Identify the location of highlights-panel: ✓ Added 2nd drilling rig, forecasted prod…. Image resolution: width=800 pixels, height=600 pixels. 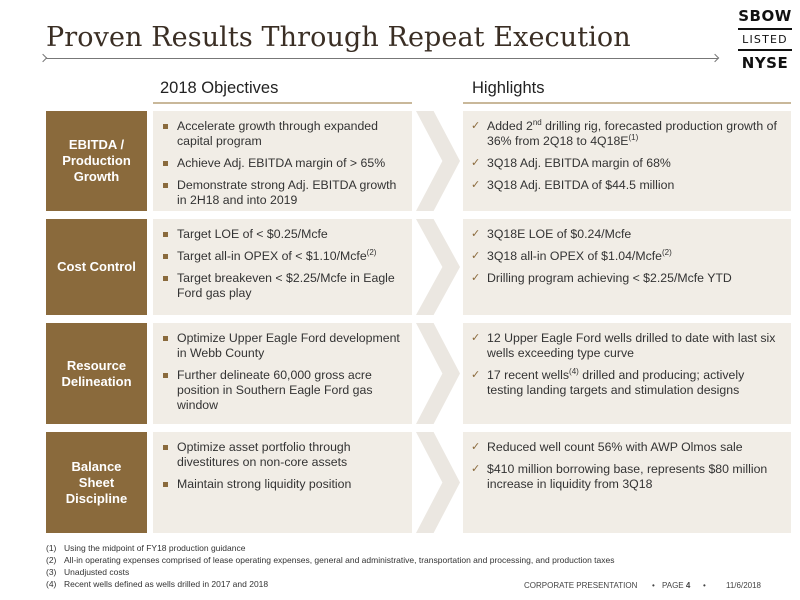
(627, 161).